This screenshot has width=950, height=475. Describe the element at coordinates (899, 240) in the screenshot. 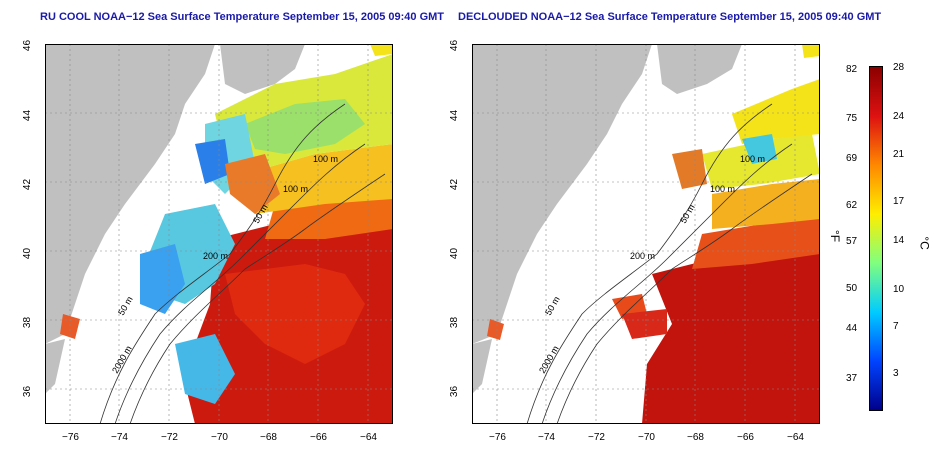

I see `c-tick: 14` at that location.